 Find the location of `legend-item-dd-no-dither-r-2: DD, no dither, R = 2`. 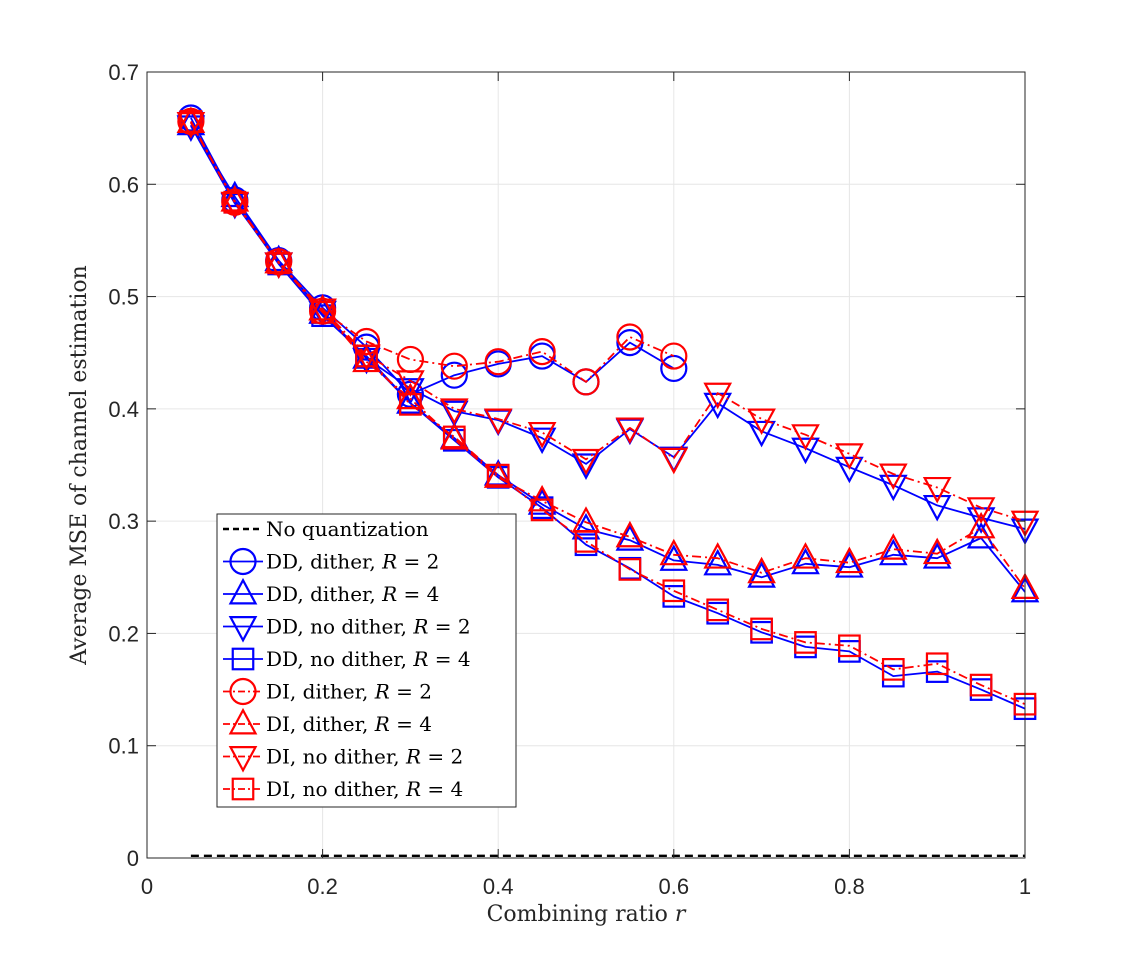

legend-item-dd-no-dither-r-2: DD, no dither, R = 2 is located at coordinates (347, 629).